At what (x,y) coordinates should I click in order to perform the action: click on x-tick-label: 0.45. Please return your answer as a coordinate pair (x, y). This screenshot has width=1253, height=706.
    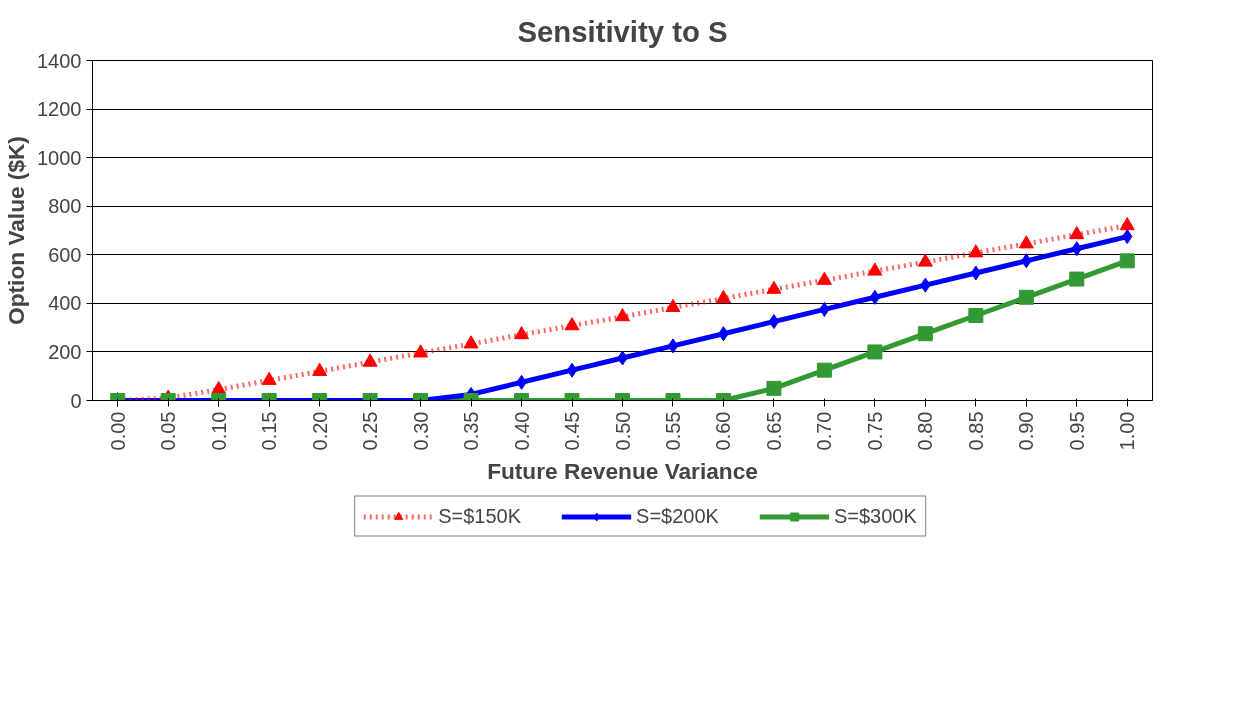
    Looking at the image, I should click on (572, 431).